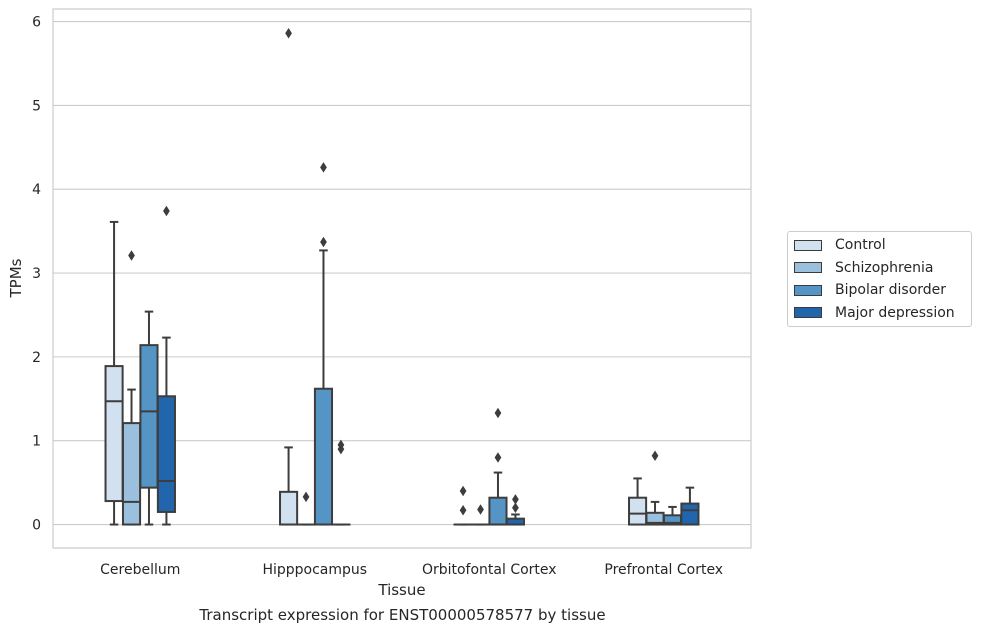 This screenshot has width=983, height=634. What do you see at coordinates (36, 442) in the screenshot?
I see `y-tick-label: 1` at bounding box center [36, 442].